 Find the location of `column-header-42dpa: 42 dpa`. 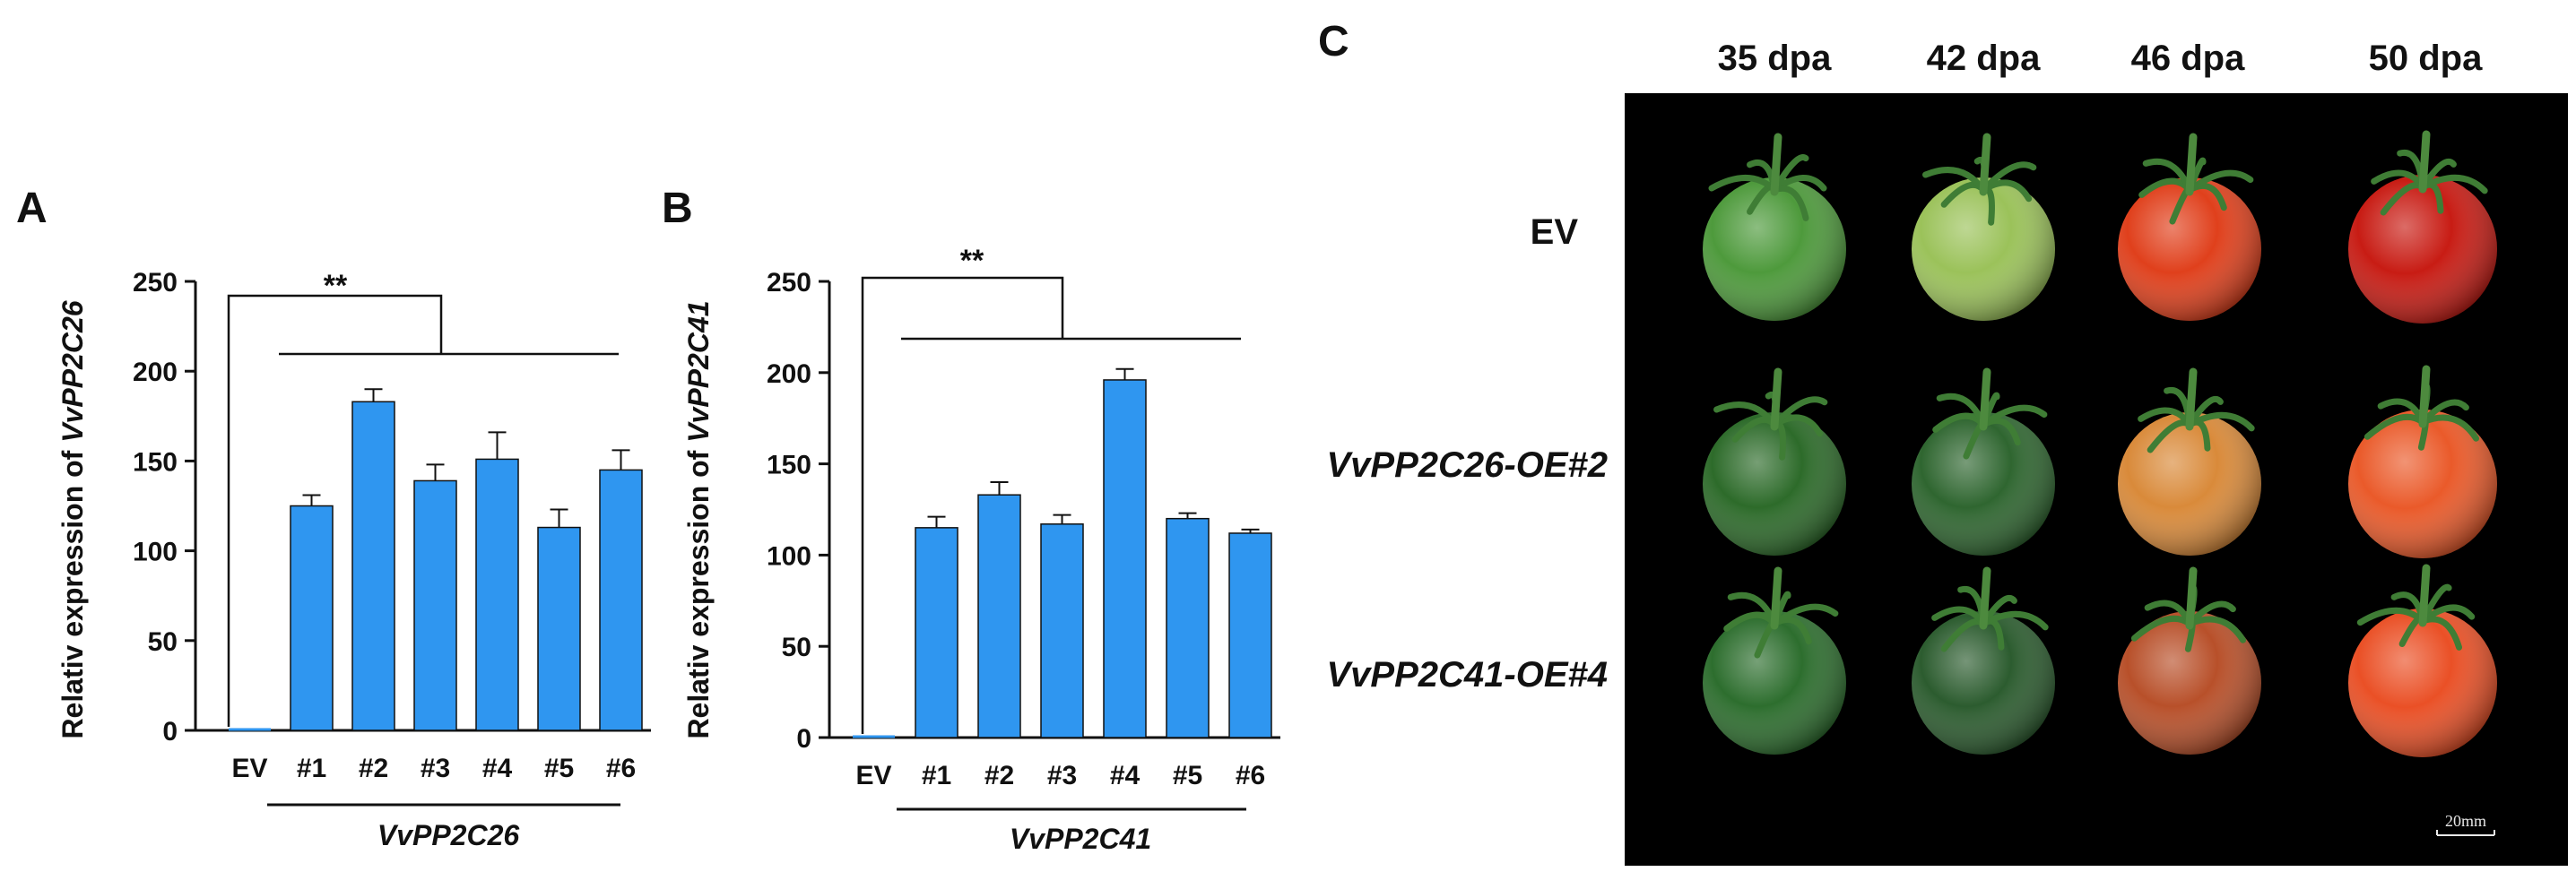

column-header-42dpa: 42 dpa is located at coordinates (1984, 59).